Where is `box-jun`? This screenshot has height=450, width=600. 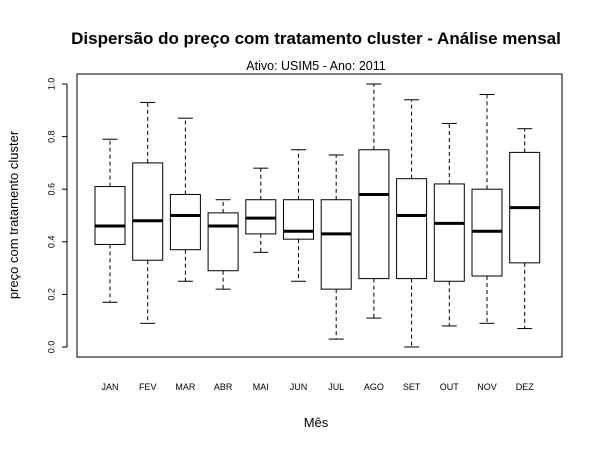 box-jun is located at coordinates (298, 215).